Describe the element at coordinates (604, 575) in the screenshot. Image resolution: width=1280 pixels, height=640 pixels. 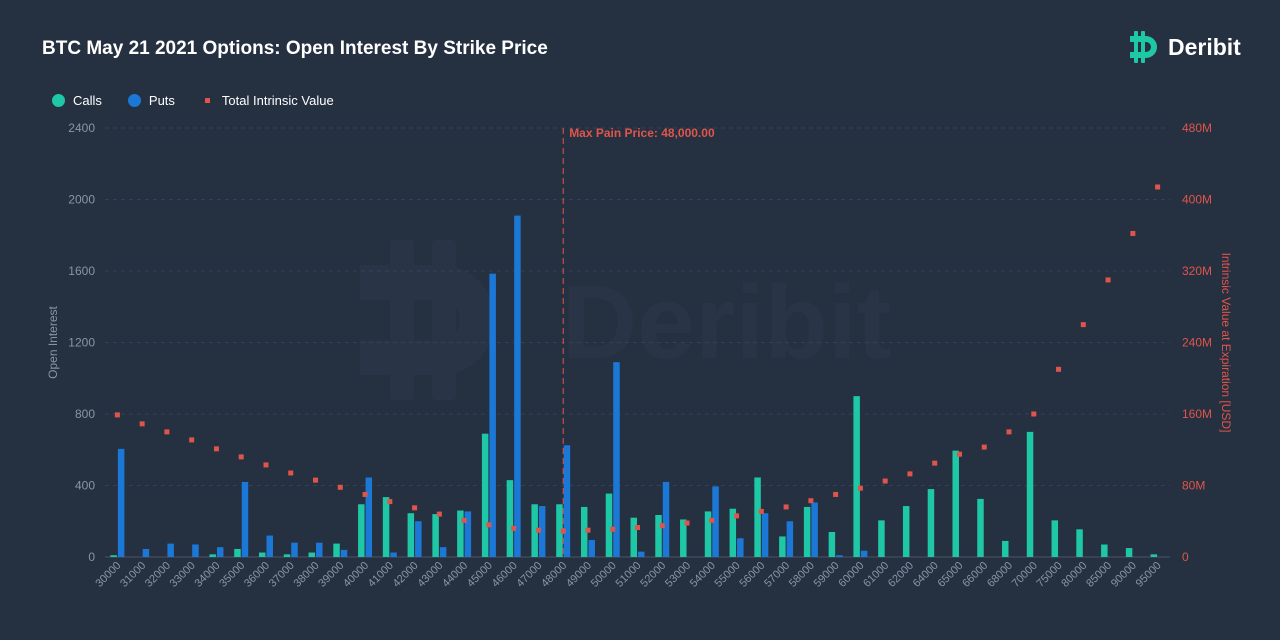
I see `x-tick-label: 50000` at that location.